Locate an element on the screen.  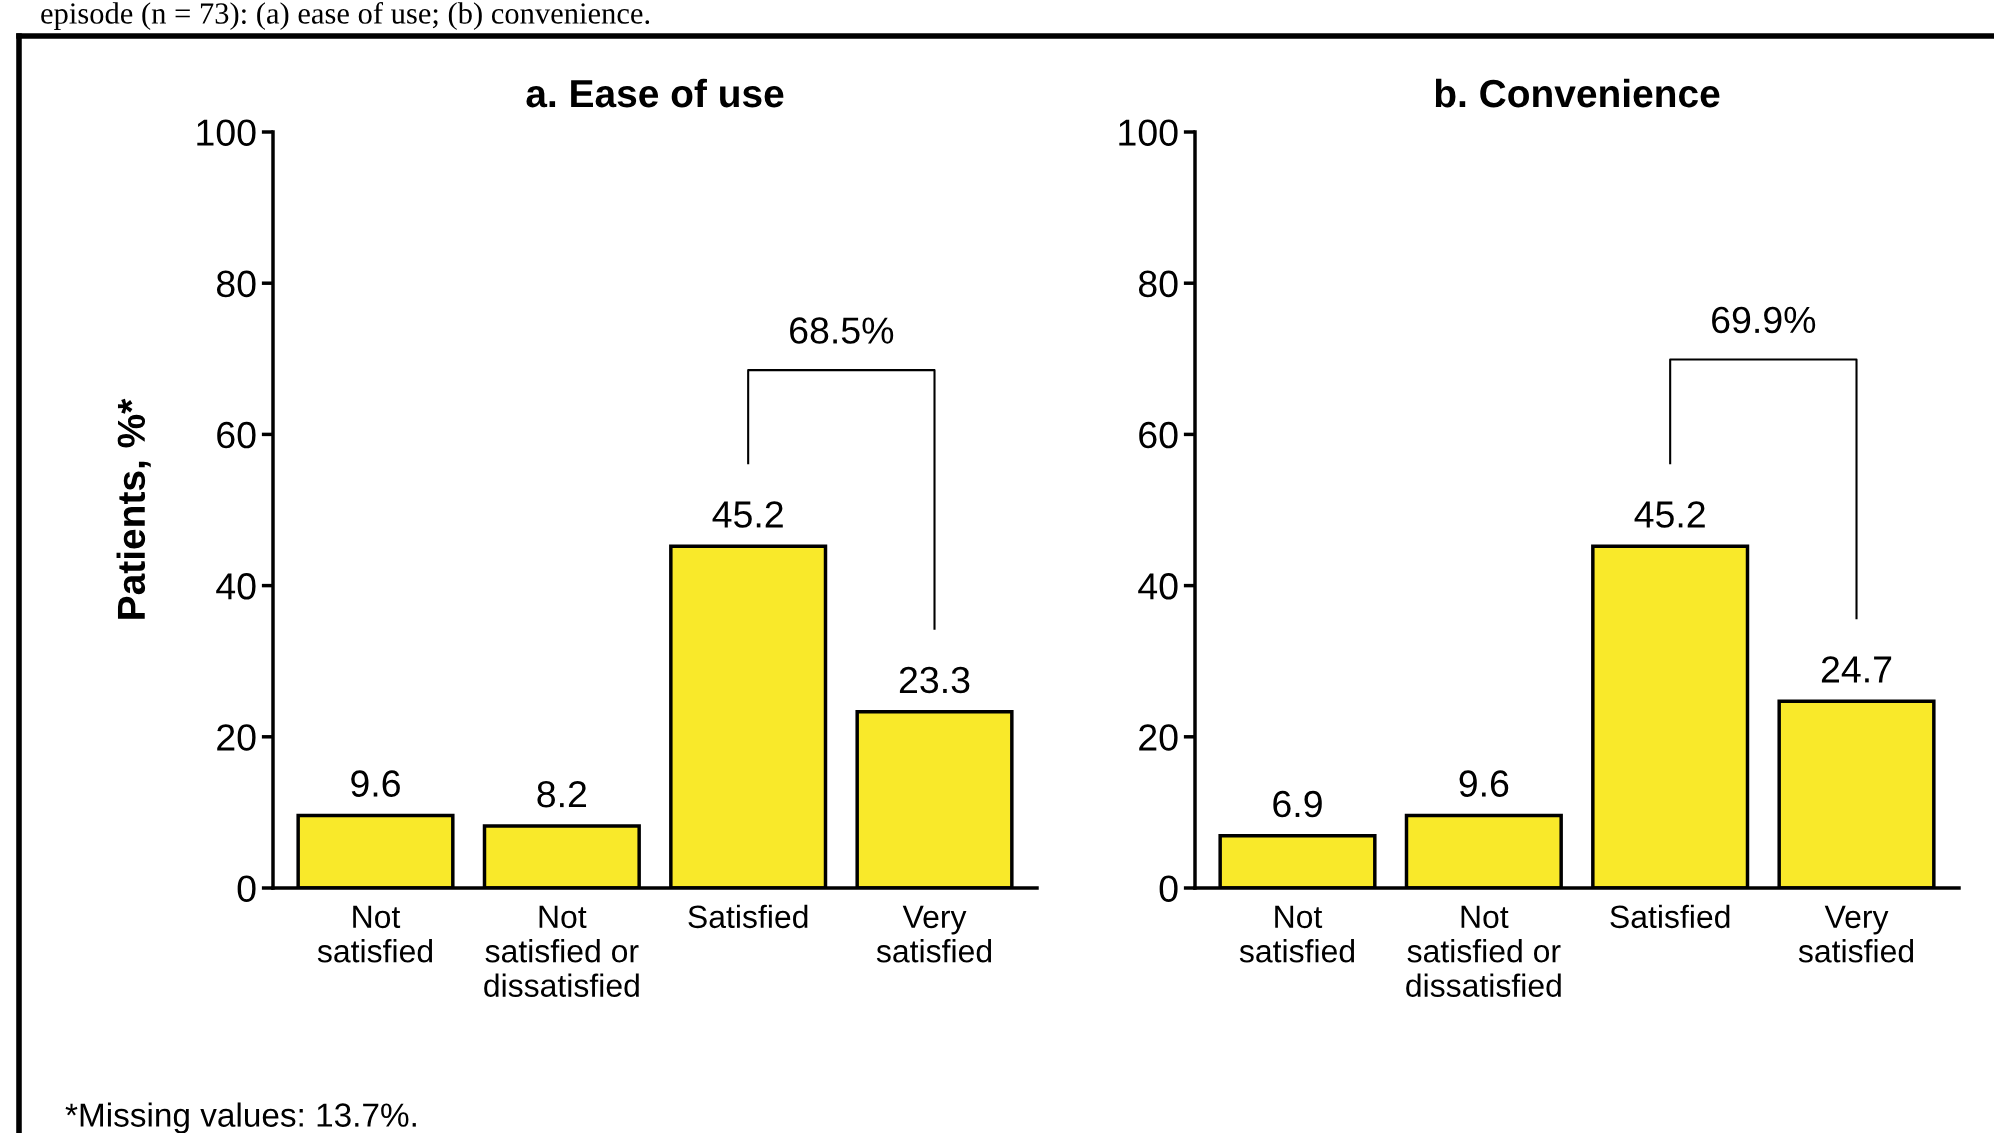
text: *Missing values: 13.7%. is located at coordinates (240, 1117).